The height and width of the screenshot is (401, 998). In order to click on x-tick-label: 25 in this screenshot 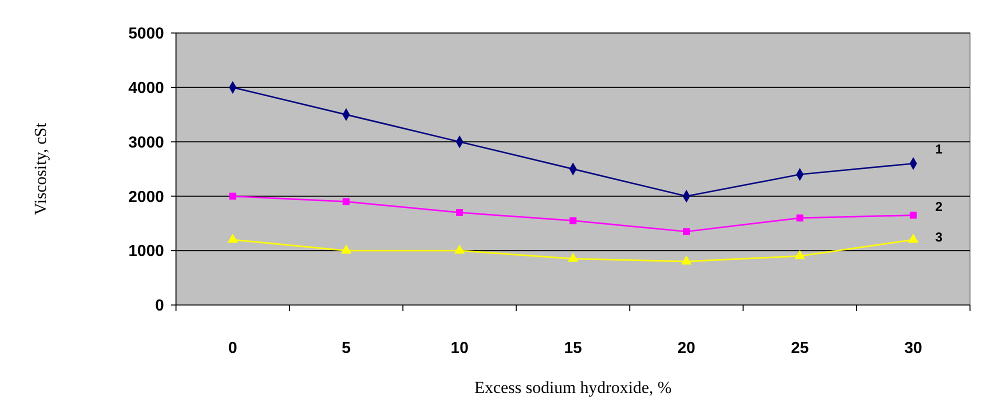, I will do `click(799, 348)`.